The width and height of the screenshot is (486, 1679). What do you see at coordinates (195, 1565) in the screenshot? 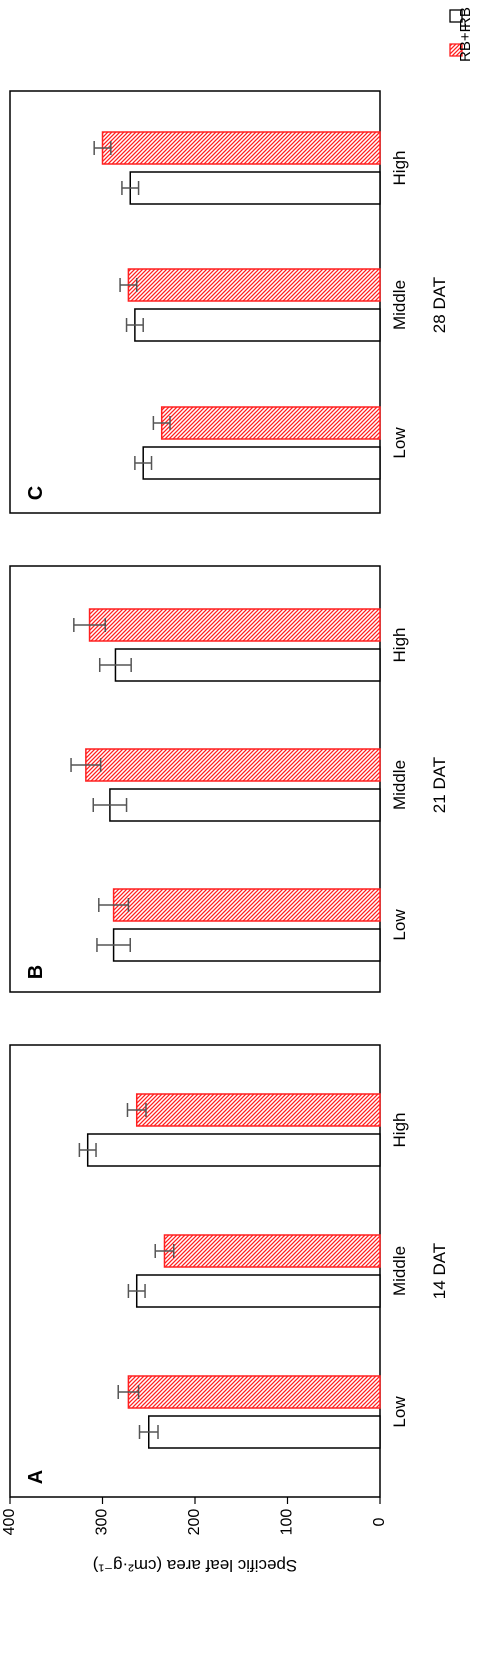
I see `value-axis-label: Specific leaf area (cm²·g⁻¹)` at bounding box center [195, 1565].